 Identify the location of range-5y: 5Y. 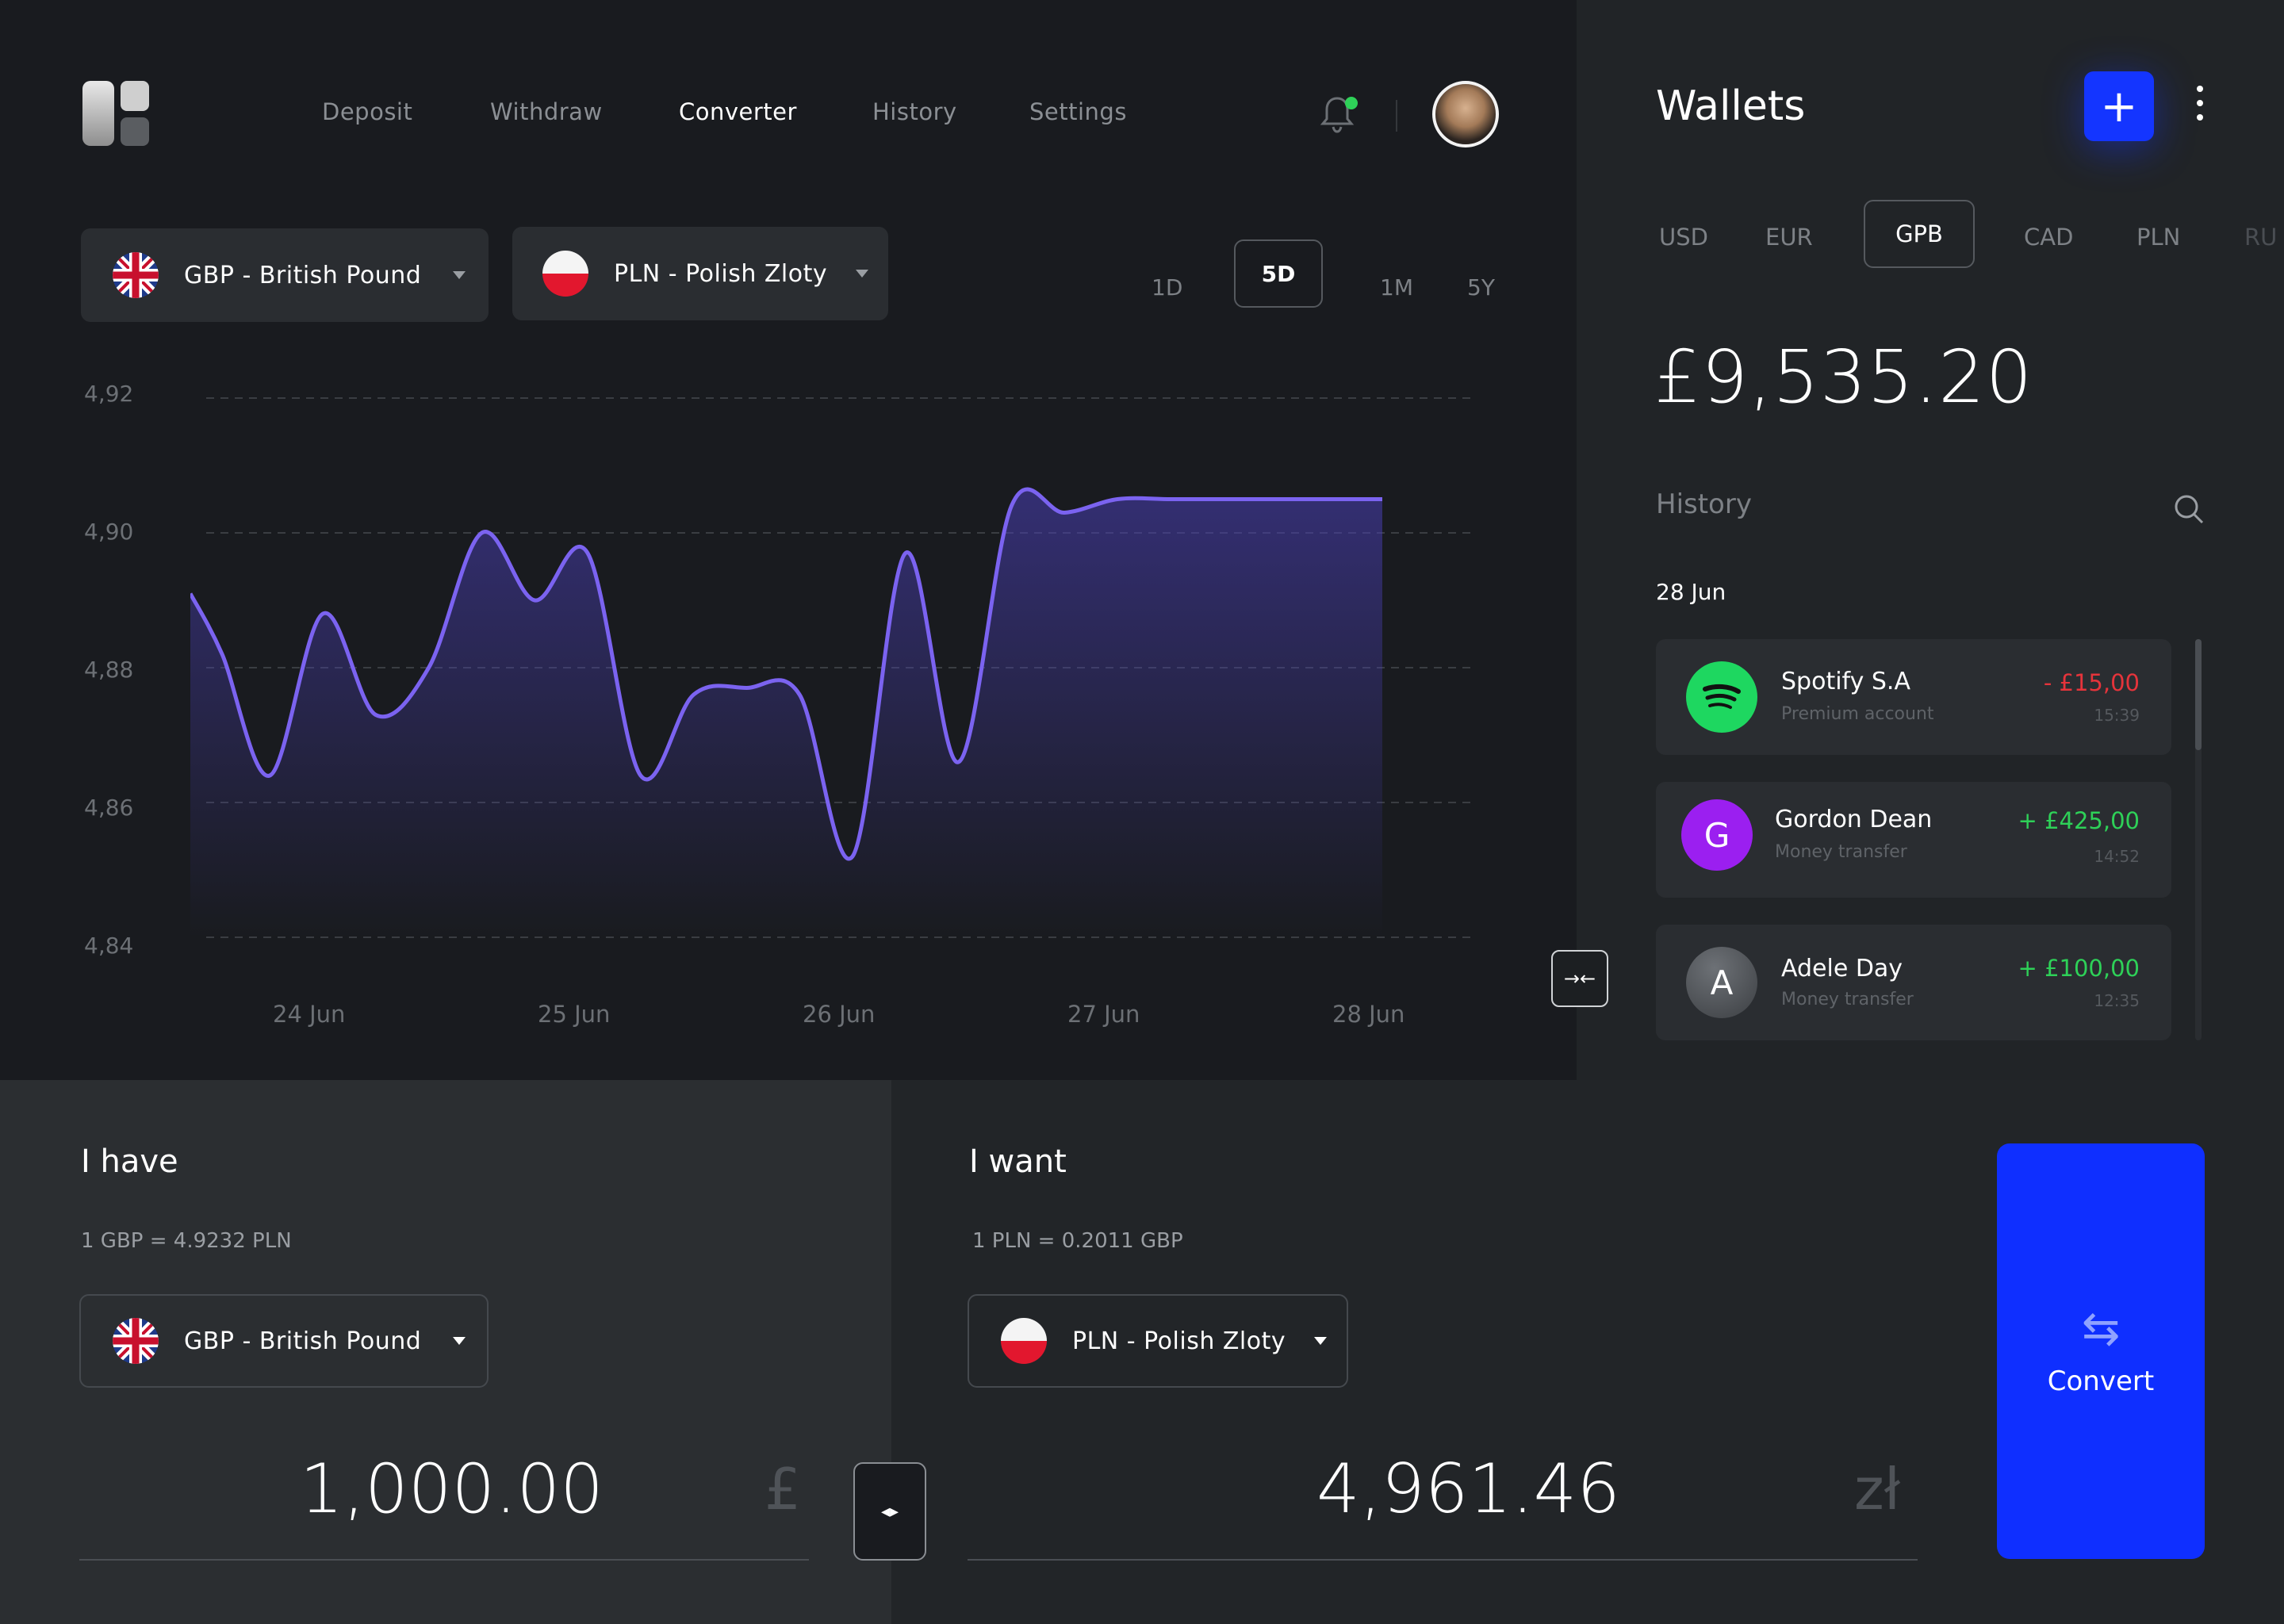
(1481, 287).